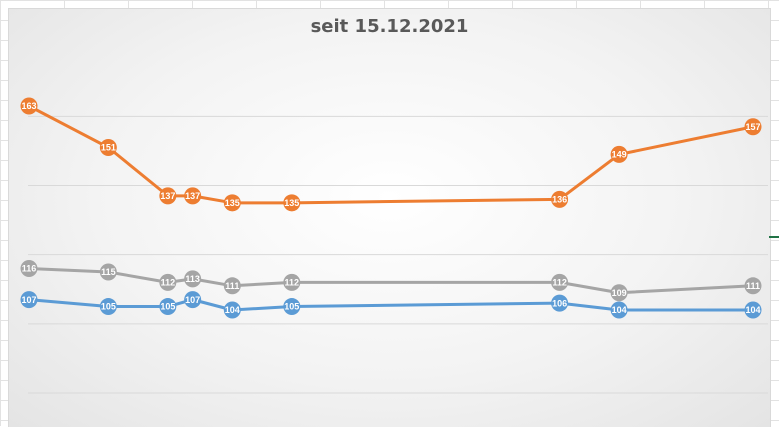  I want to click on data-label-0-0: 163, so click(28, 106).